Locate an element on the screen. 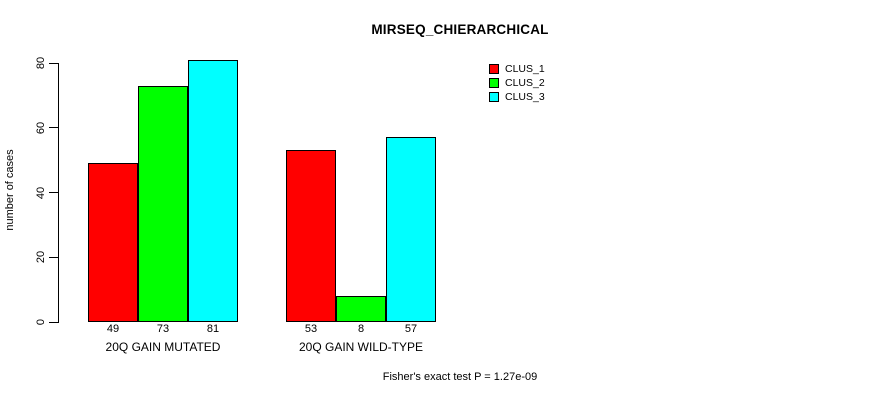  fisher-test-annotation: Fisher's exact test P = 1.27e-09 is located at coordinates (460, 377).